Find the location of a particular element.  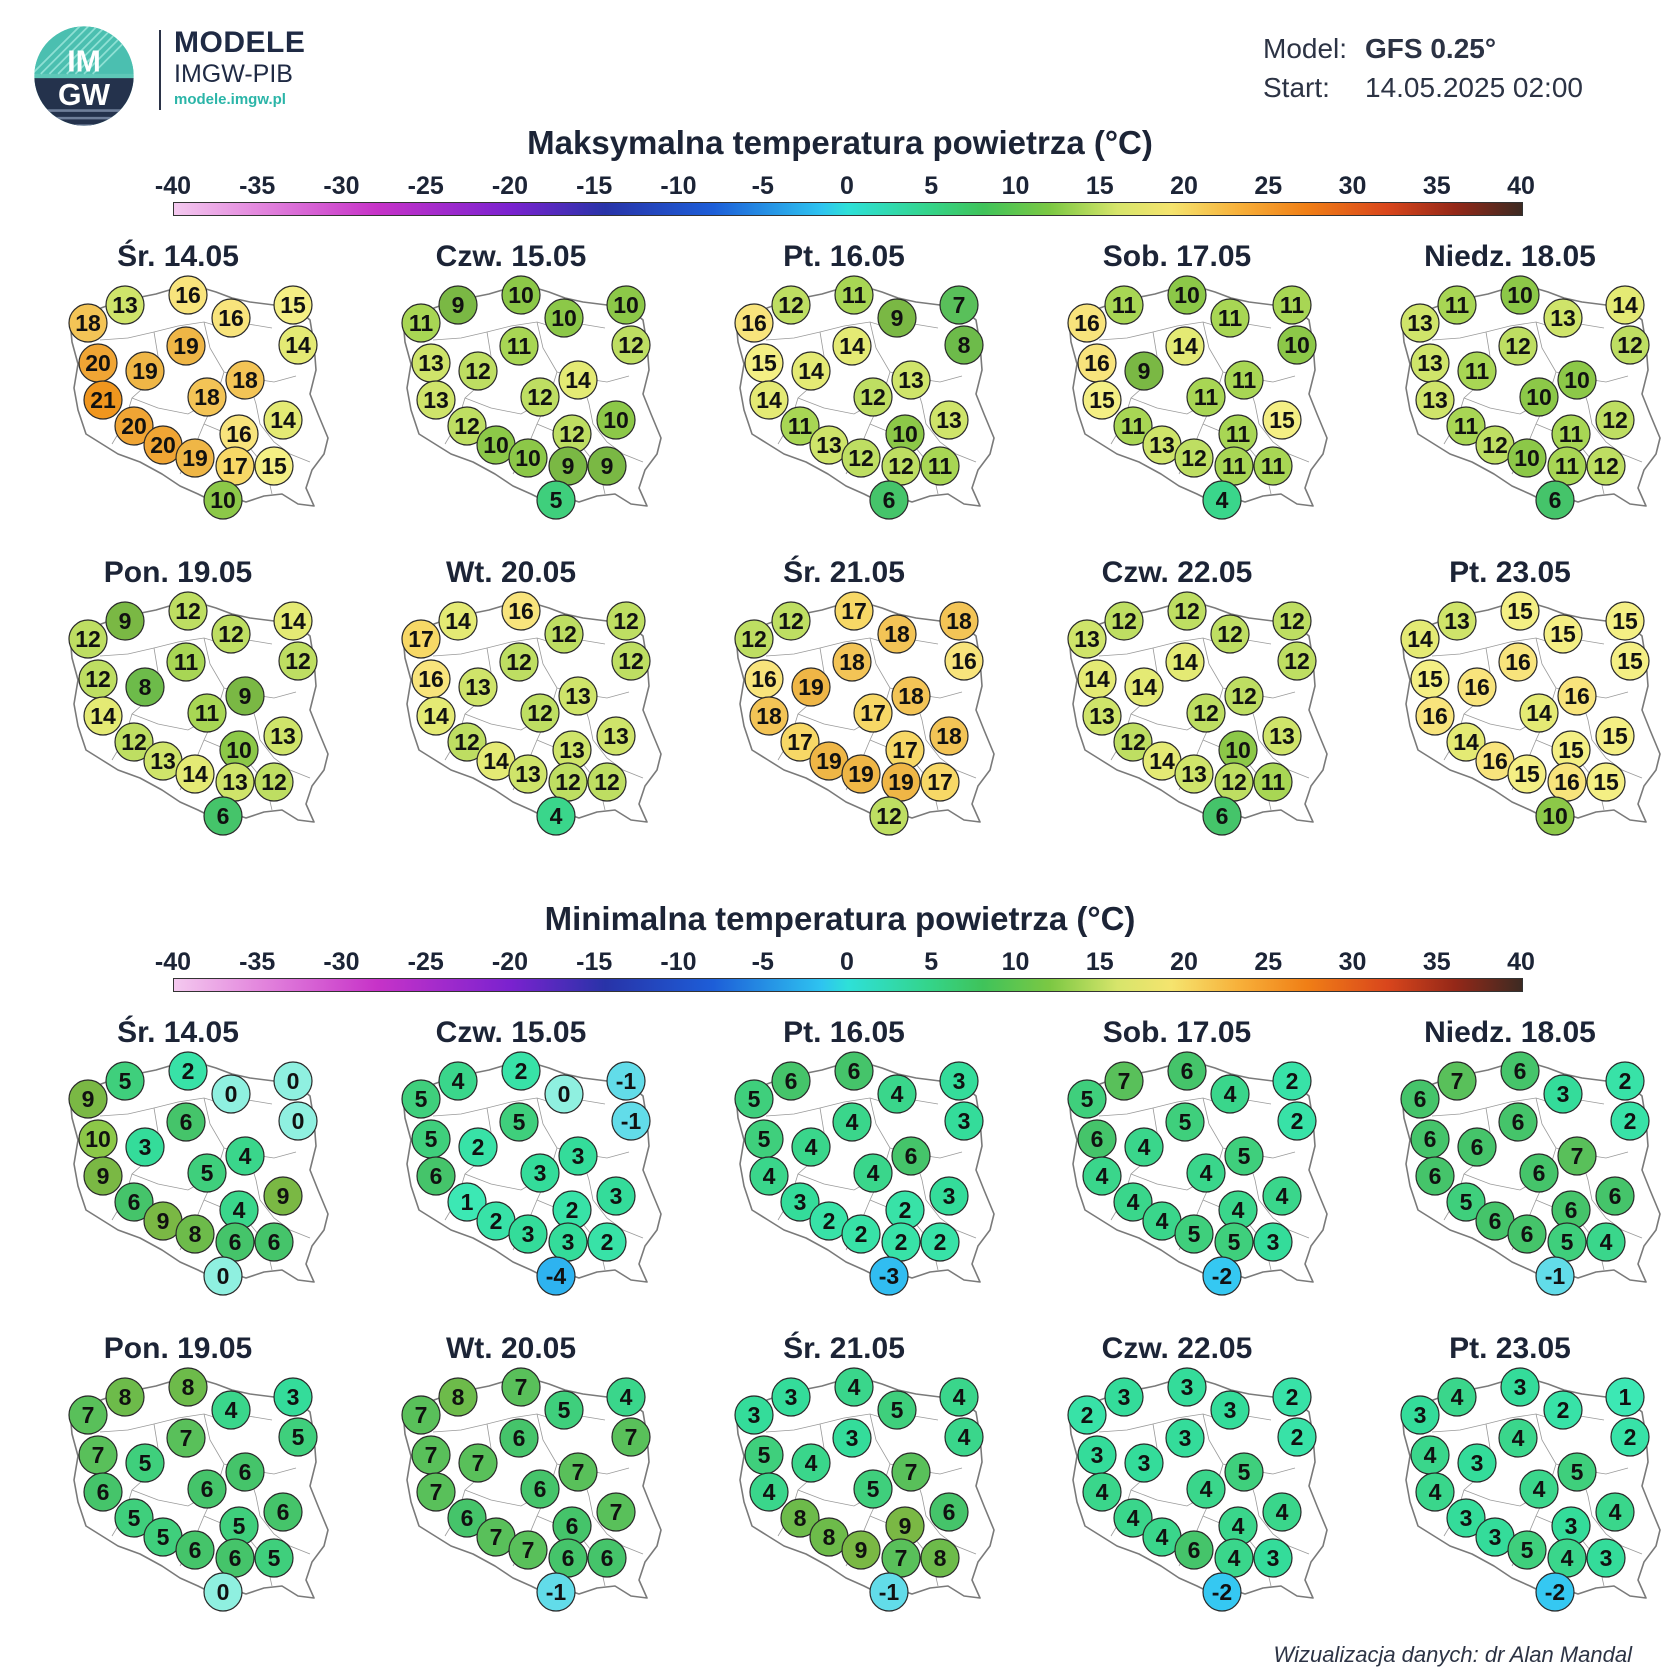

scale-color-bar is located at coordinates (848, 209).